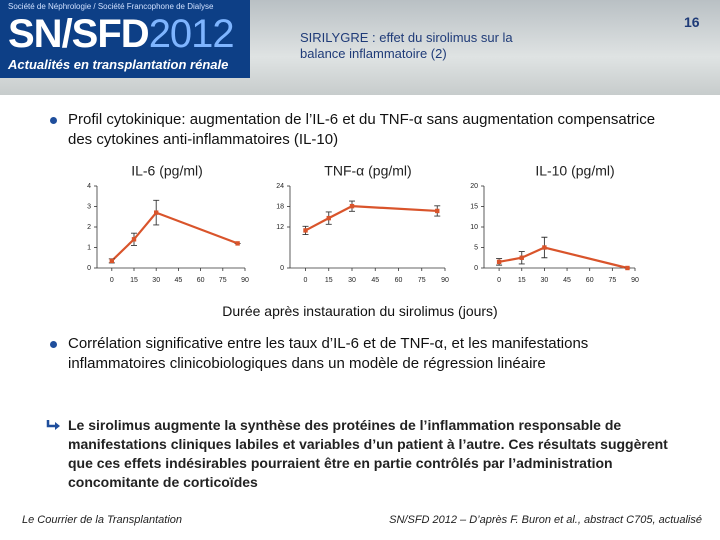  Describe the element at coordinates (474, 206) in the screenshot. I see `y-tick-label: 15` at that location.